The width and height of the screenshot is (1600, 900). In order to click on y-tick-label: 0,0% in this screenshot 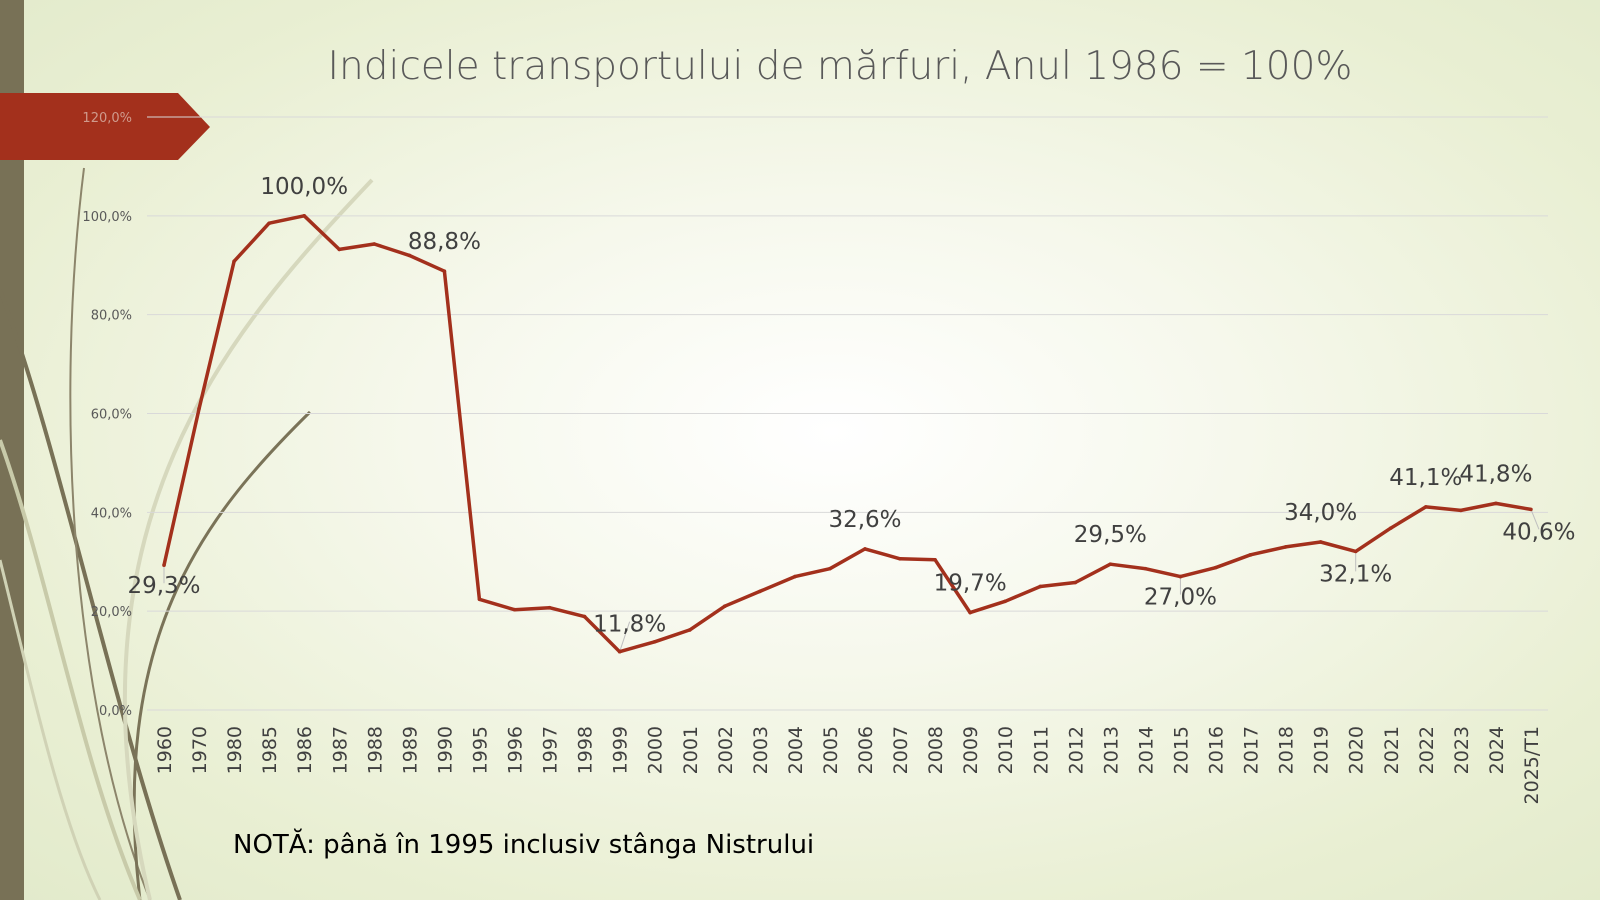, I will do `click(115, 711)`.